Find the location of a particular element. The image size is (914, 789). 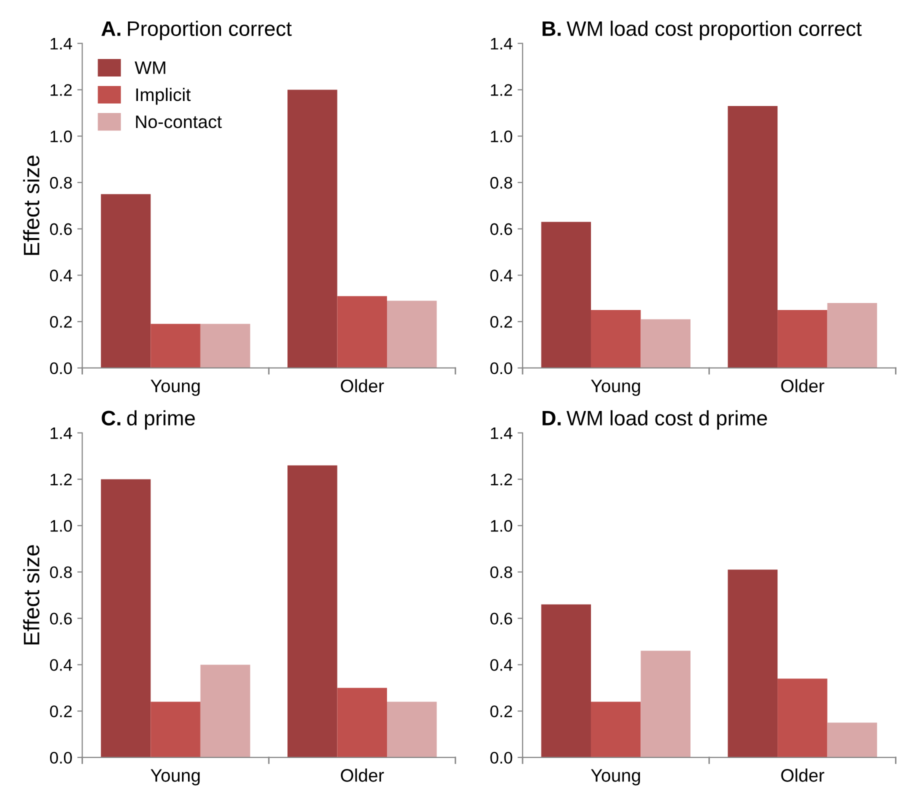

chart-title: D. WM load cost d prime is located at coordinates (654, 420).